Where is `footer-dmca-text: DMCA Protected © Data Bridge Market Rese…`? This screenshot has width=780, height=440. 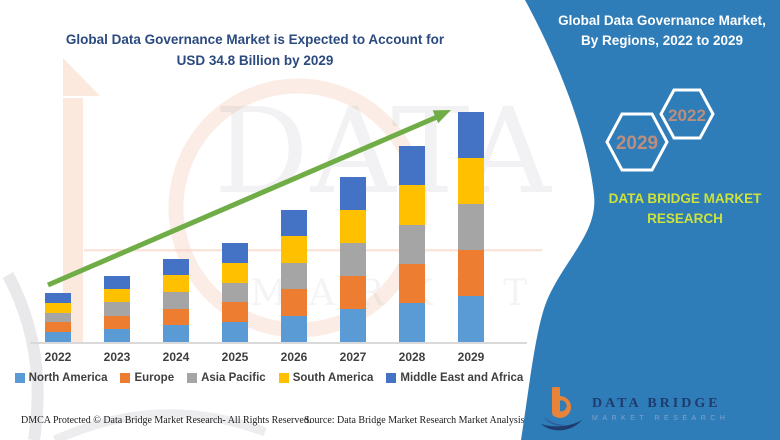 footer-dmca-text: DMCA Protected © Data Bridge Market Rese… is located at coordinates (166, 420).